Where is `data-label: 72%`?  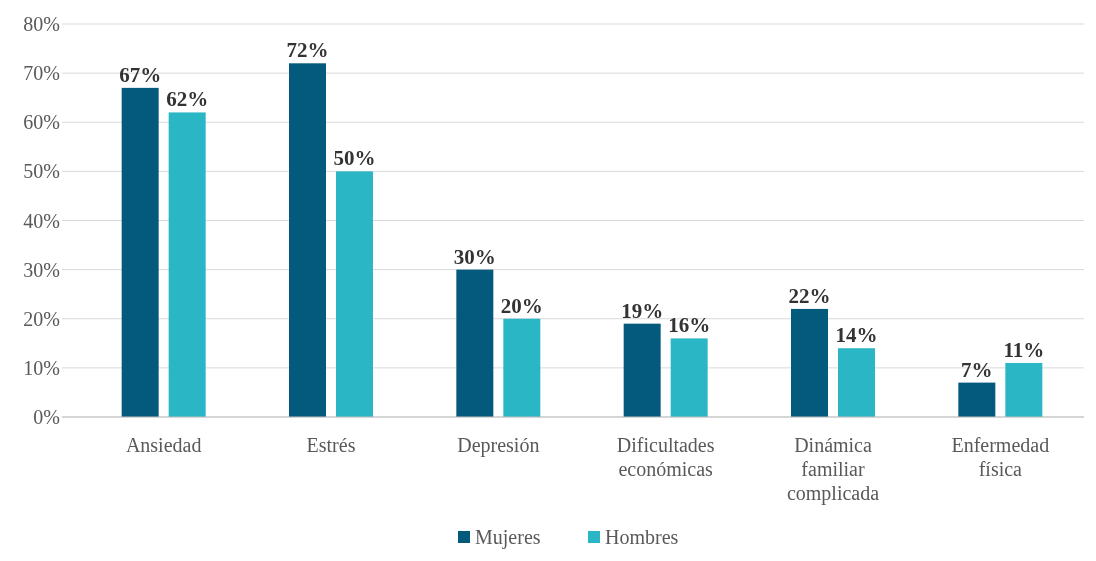 data-label: 72% is located at coordinates (307, 50).